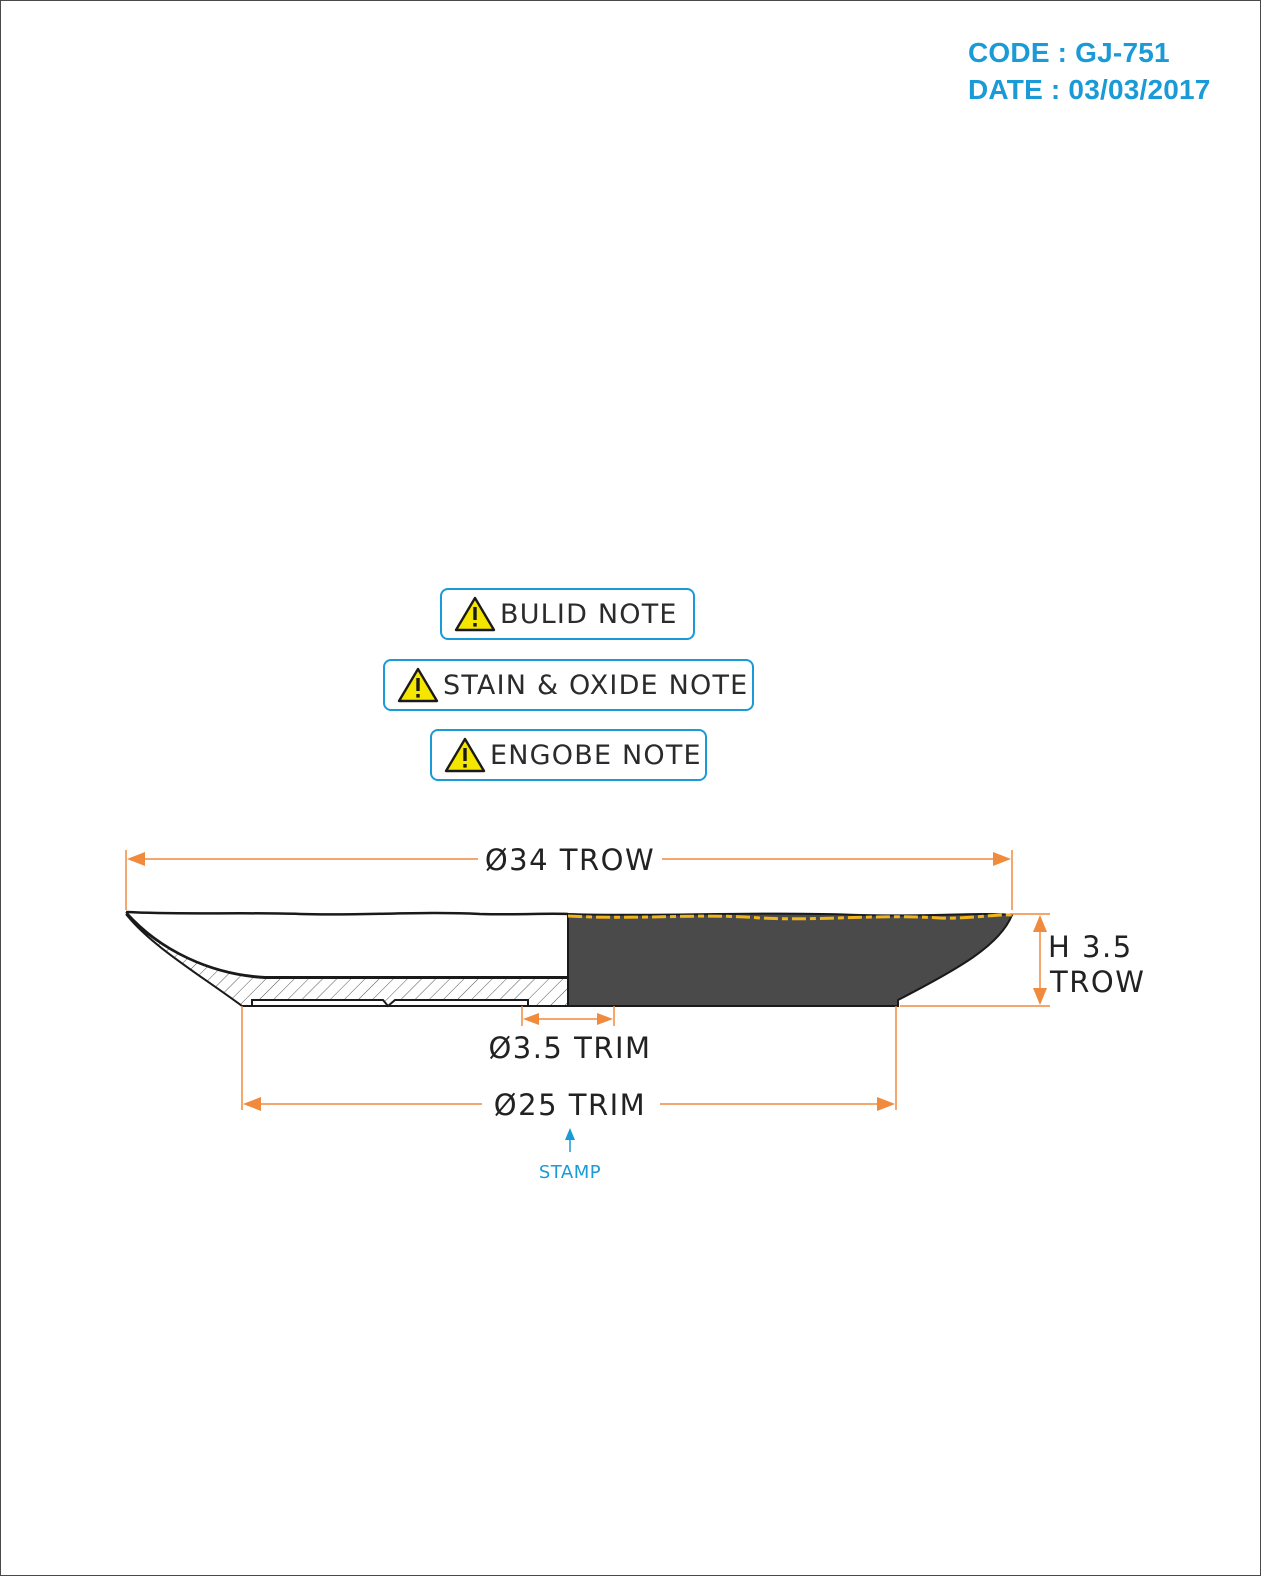 This screenshot has height=1576, width=1261. I want to click on engobe-note-button: ENGOBE NOTE, so click(568, 755).